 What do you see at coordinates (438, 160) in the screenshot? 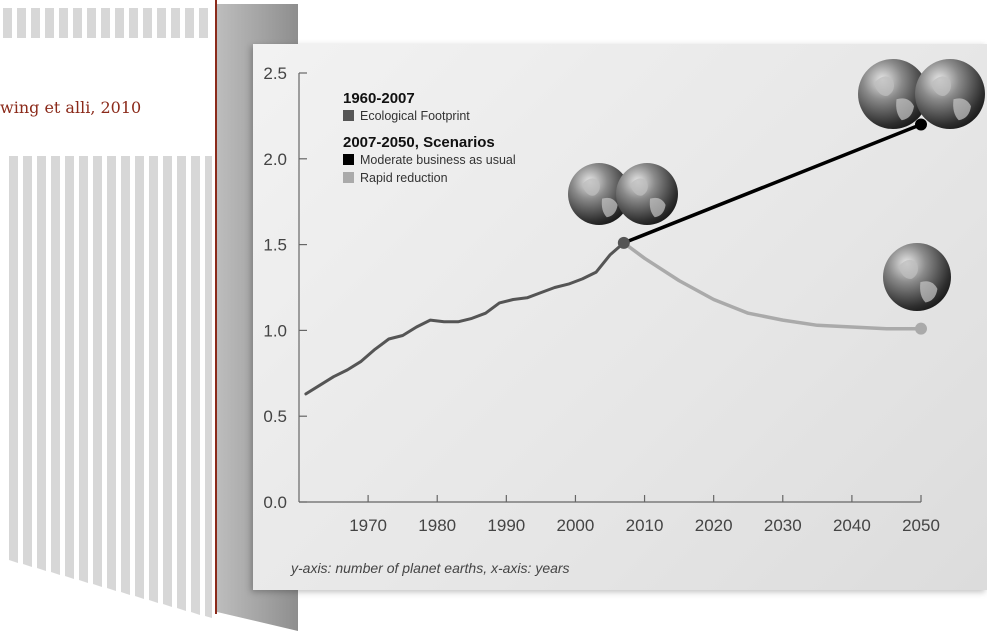
I see `legend-label-moderate: Moderate business as usual` at bounding box center [438, 160].